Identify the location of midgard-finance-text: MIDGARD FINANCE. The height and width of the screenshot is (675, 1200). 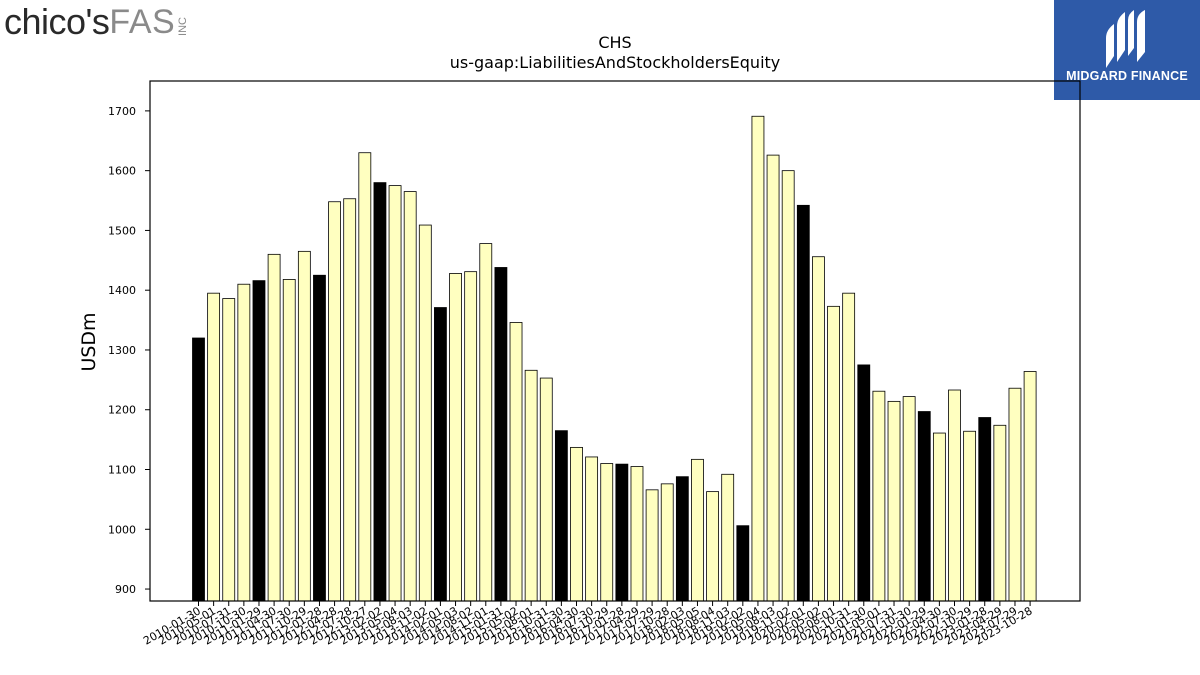
(1127, 76).